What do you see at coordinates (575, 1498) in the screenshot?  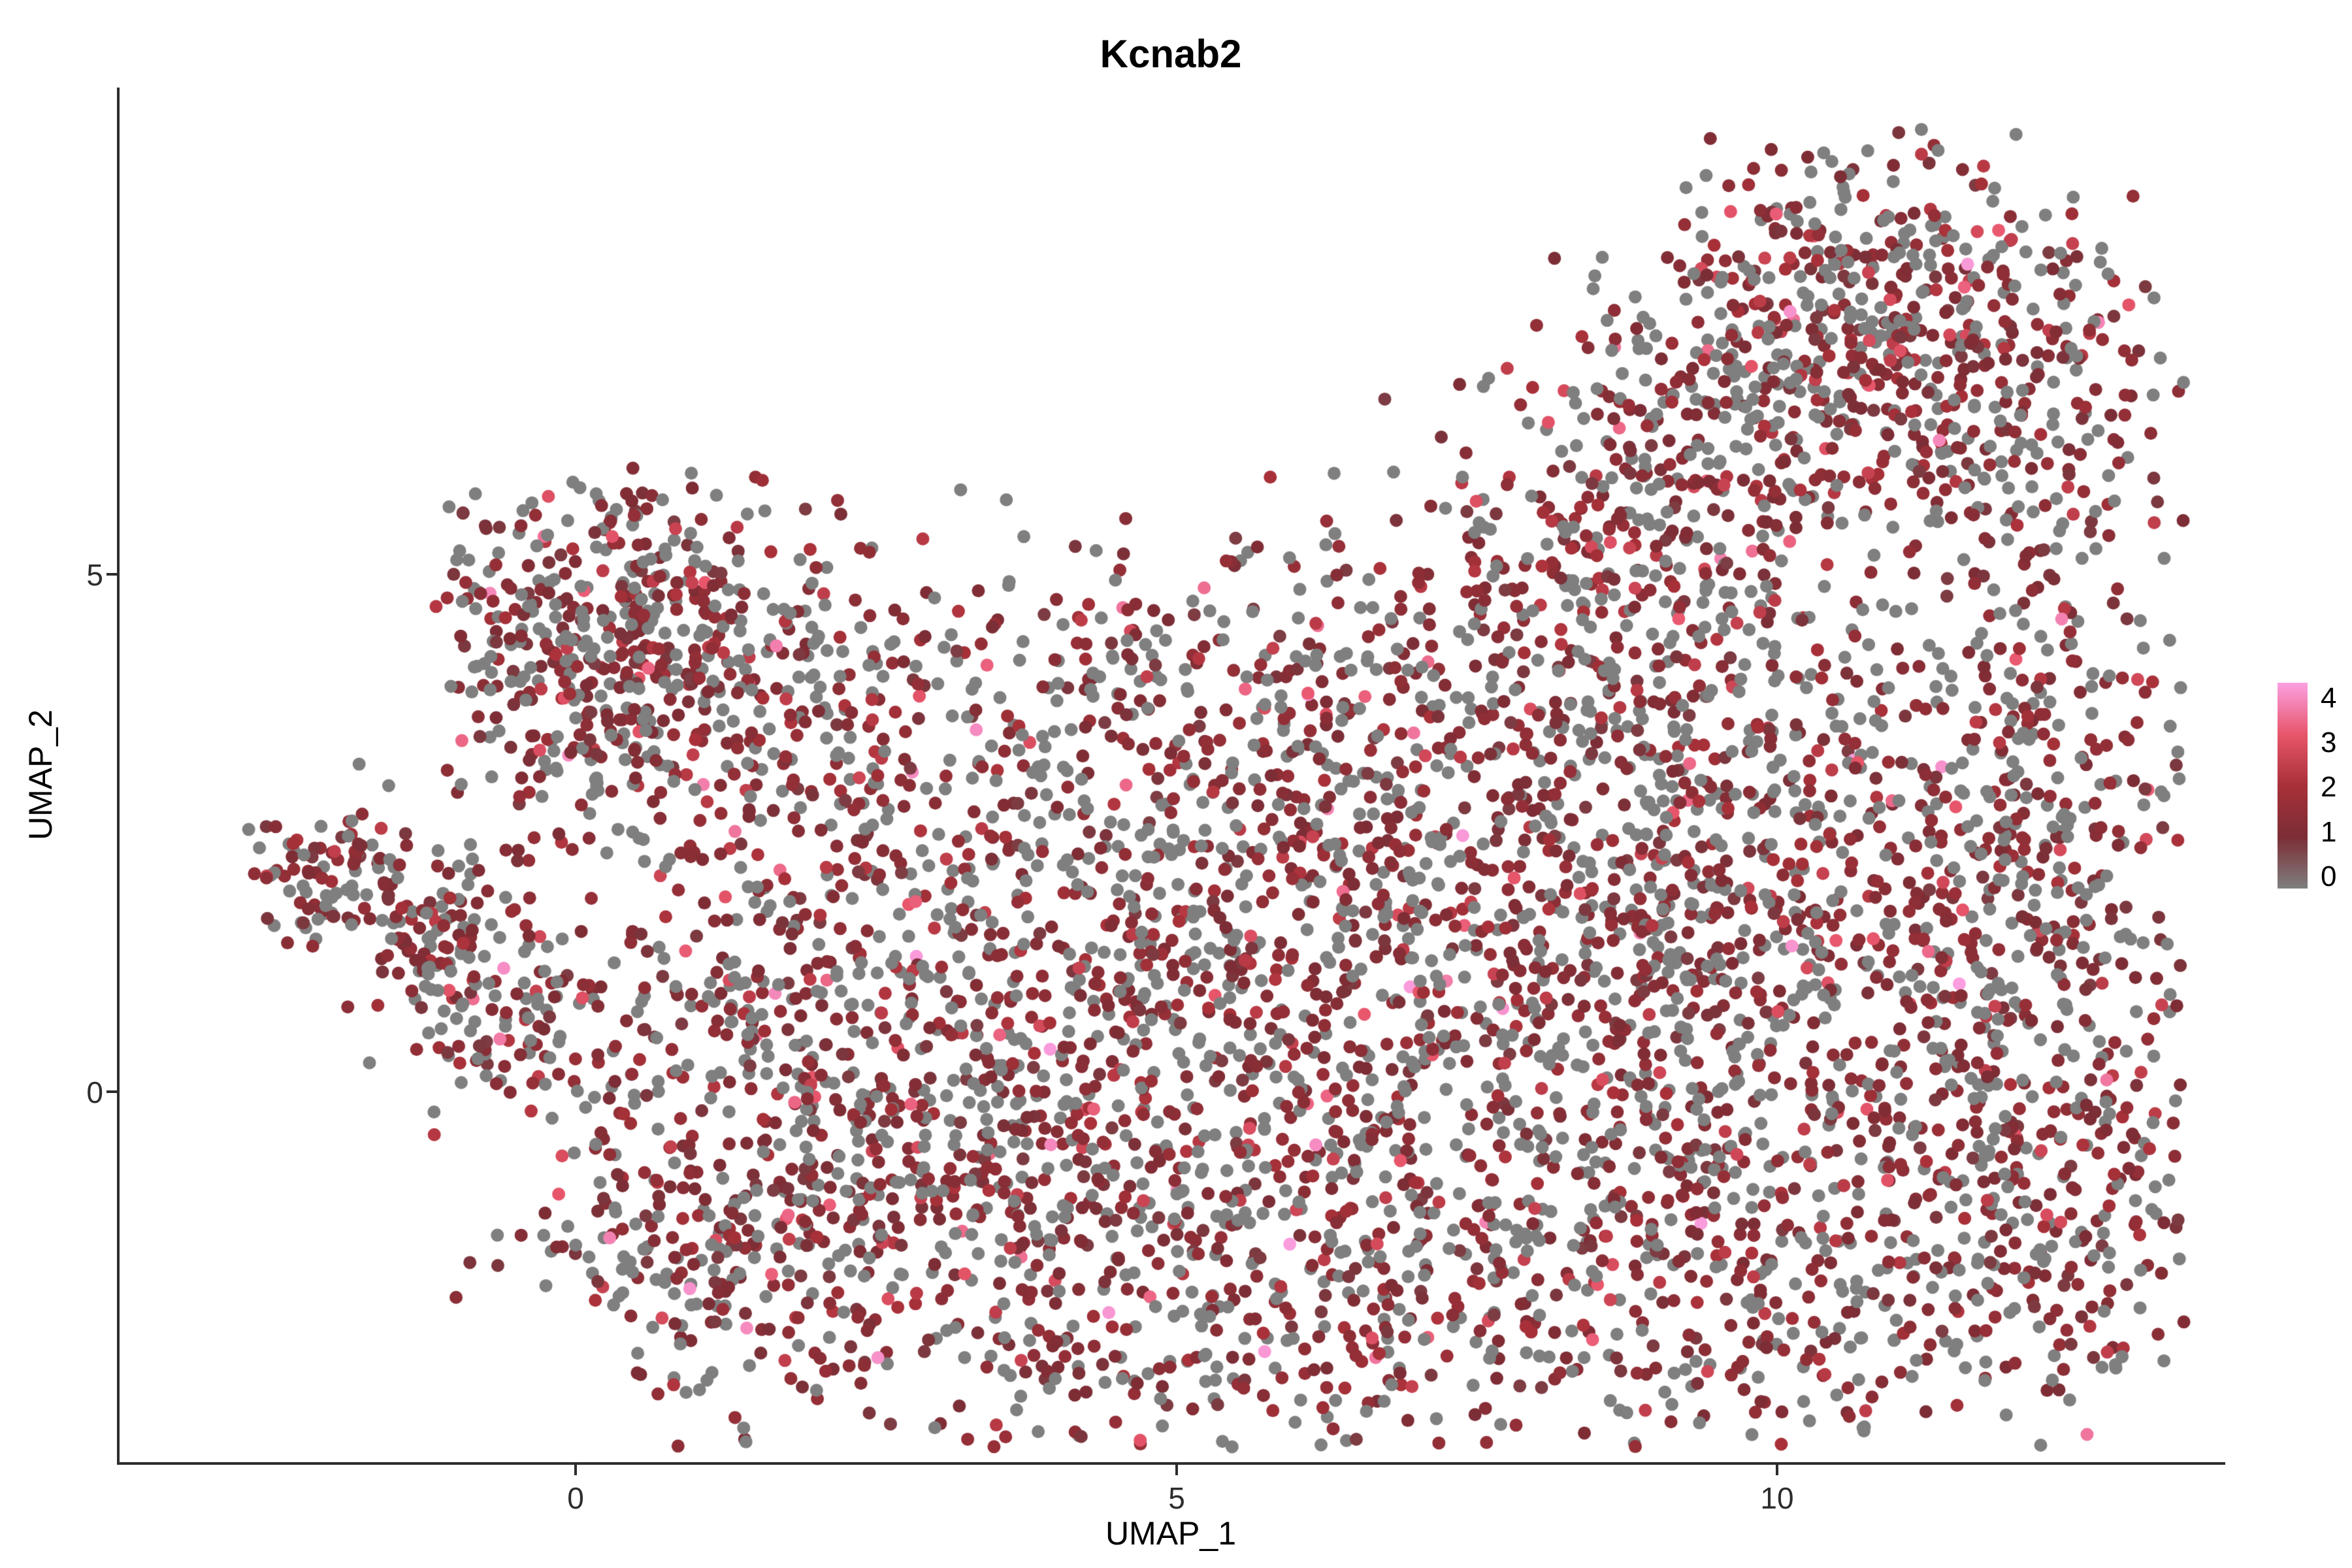 I see `x-tick-label: 0` at bounding box center [575, 1498].